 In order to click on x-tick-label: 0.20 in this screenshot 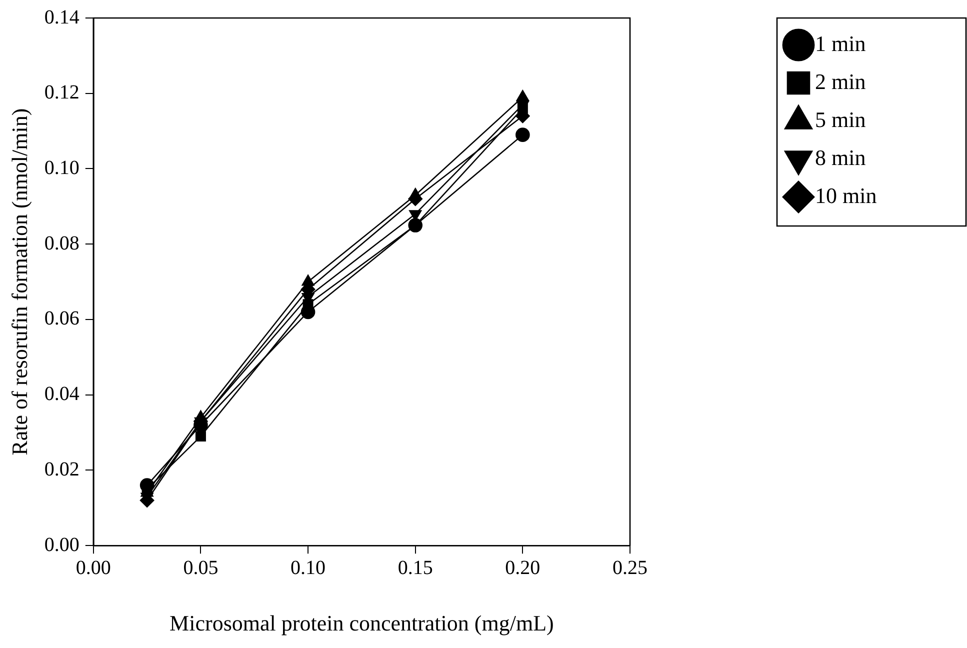, I will do `click(522, 567)`.